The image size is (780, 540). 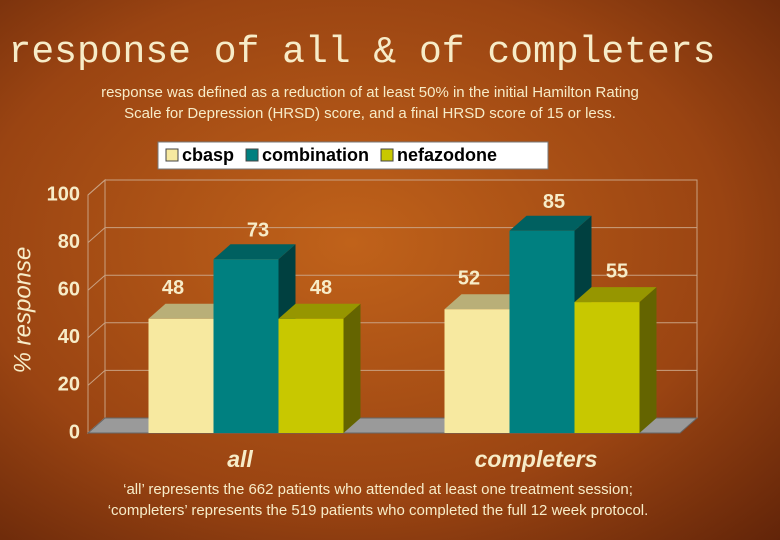 What do you see at coordinates (208, 155) in the screenshot?
I see `legend-label: cbasp` at bounding box center [208, 155].